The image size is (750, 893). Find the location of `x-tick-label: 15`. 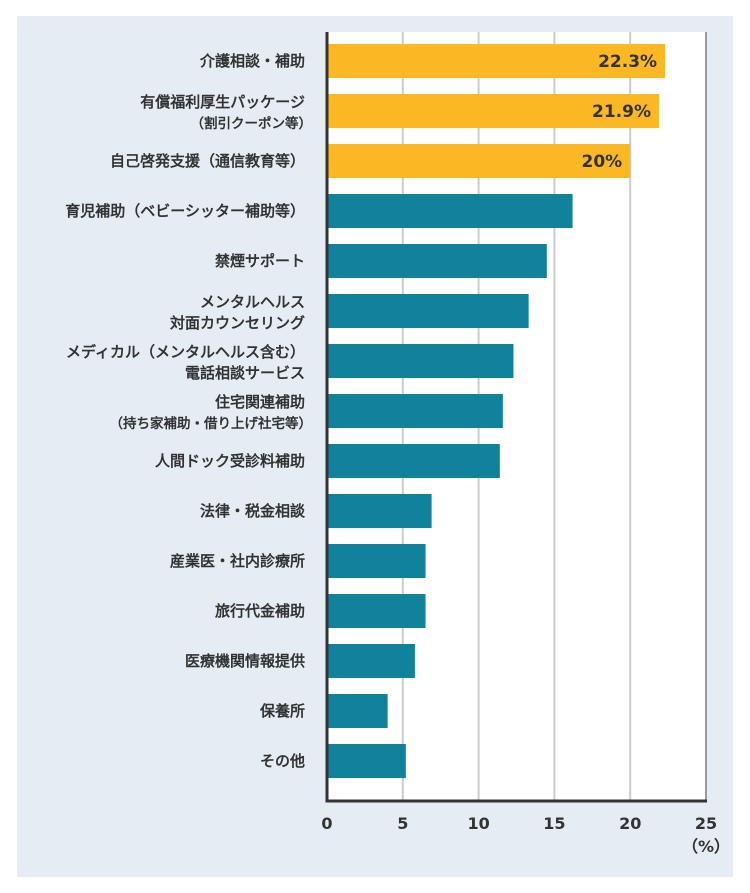

x-tick-label: 15 is located at coordinates (554, 823).